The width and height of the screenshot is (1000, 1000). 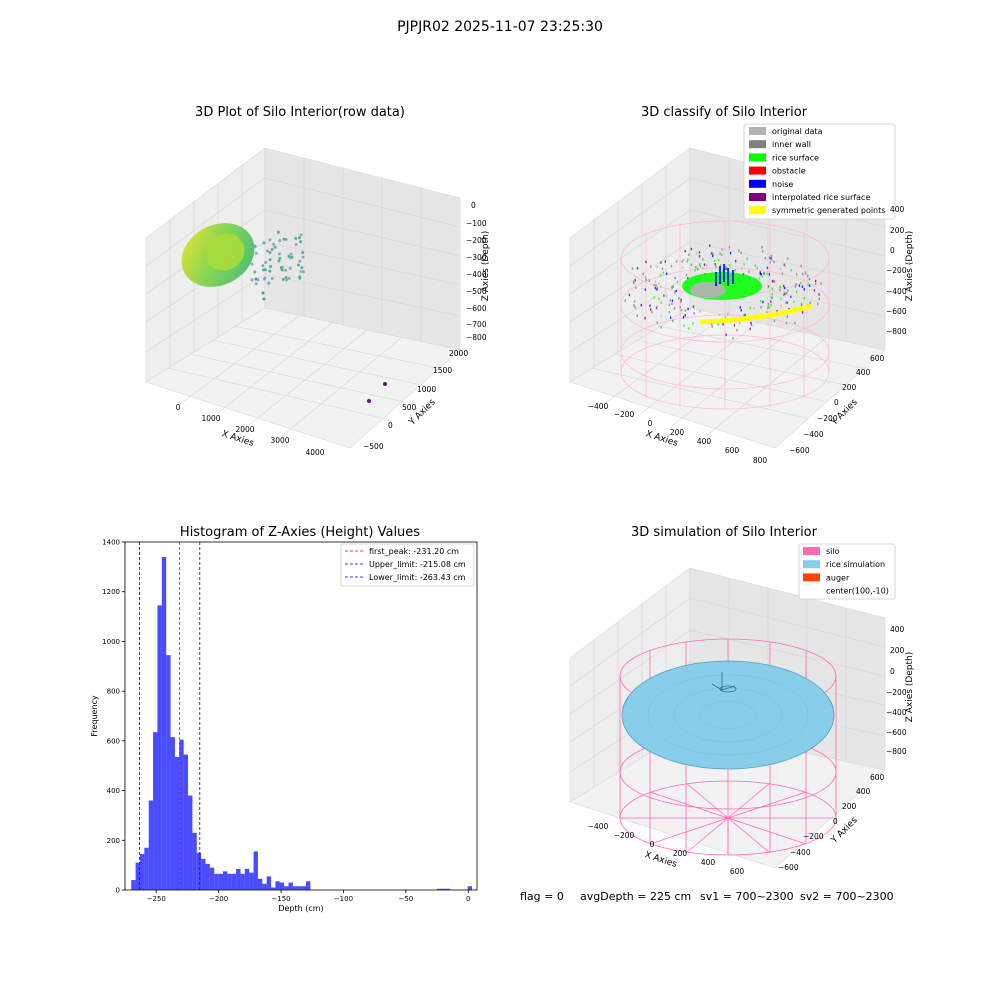 What do you see at coordinates (847, 571) in the screenshot?
I see `sim-legend: silo rice simulation auger center(100,-10)` at bounding box center [847, 571].